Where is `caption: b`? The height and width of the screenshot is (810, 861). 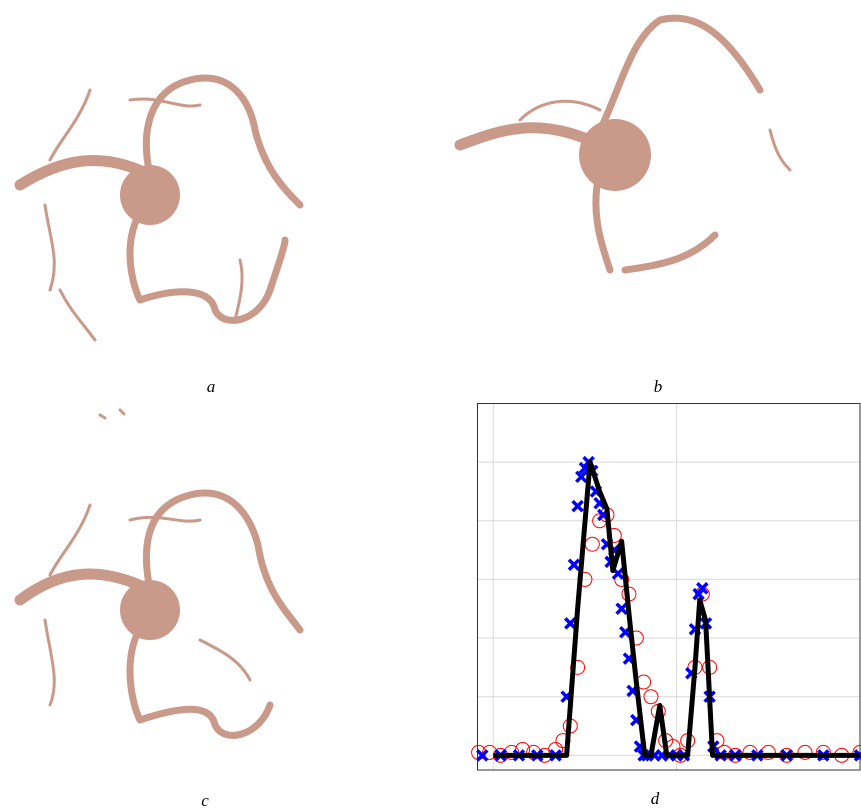
caption: b is located at coordinates (658, 386).